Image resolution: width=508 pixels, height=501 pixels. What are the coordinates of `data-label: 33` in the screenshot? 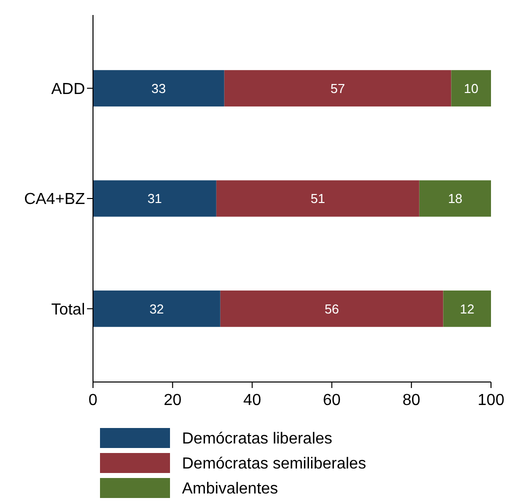 It's located at (158, 88).